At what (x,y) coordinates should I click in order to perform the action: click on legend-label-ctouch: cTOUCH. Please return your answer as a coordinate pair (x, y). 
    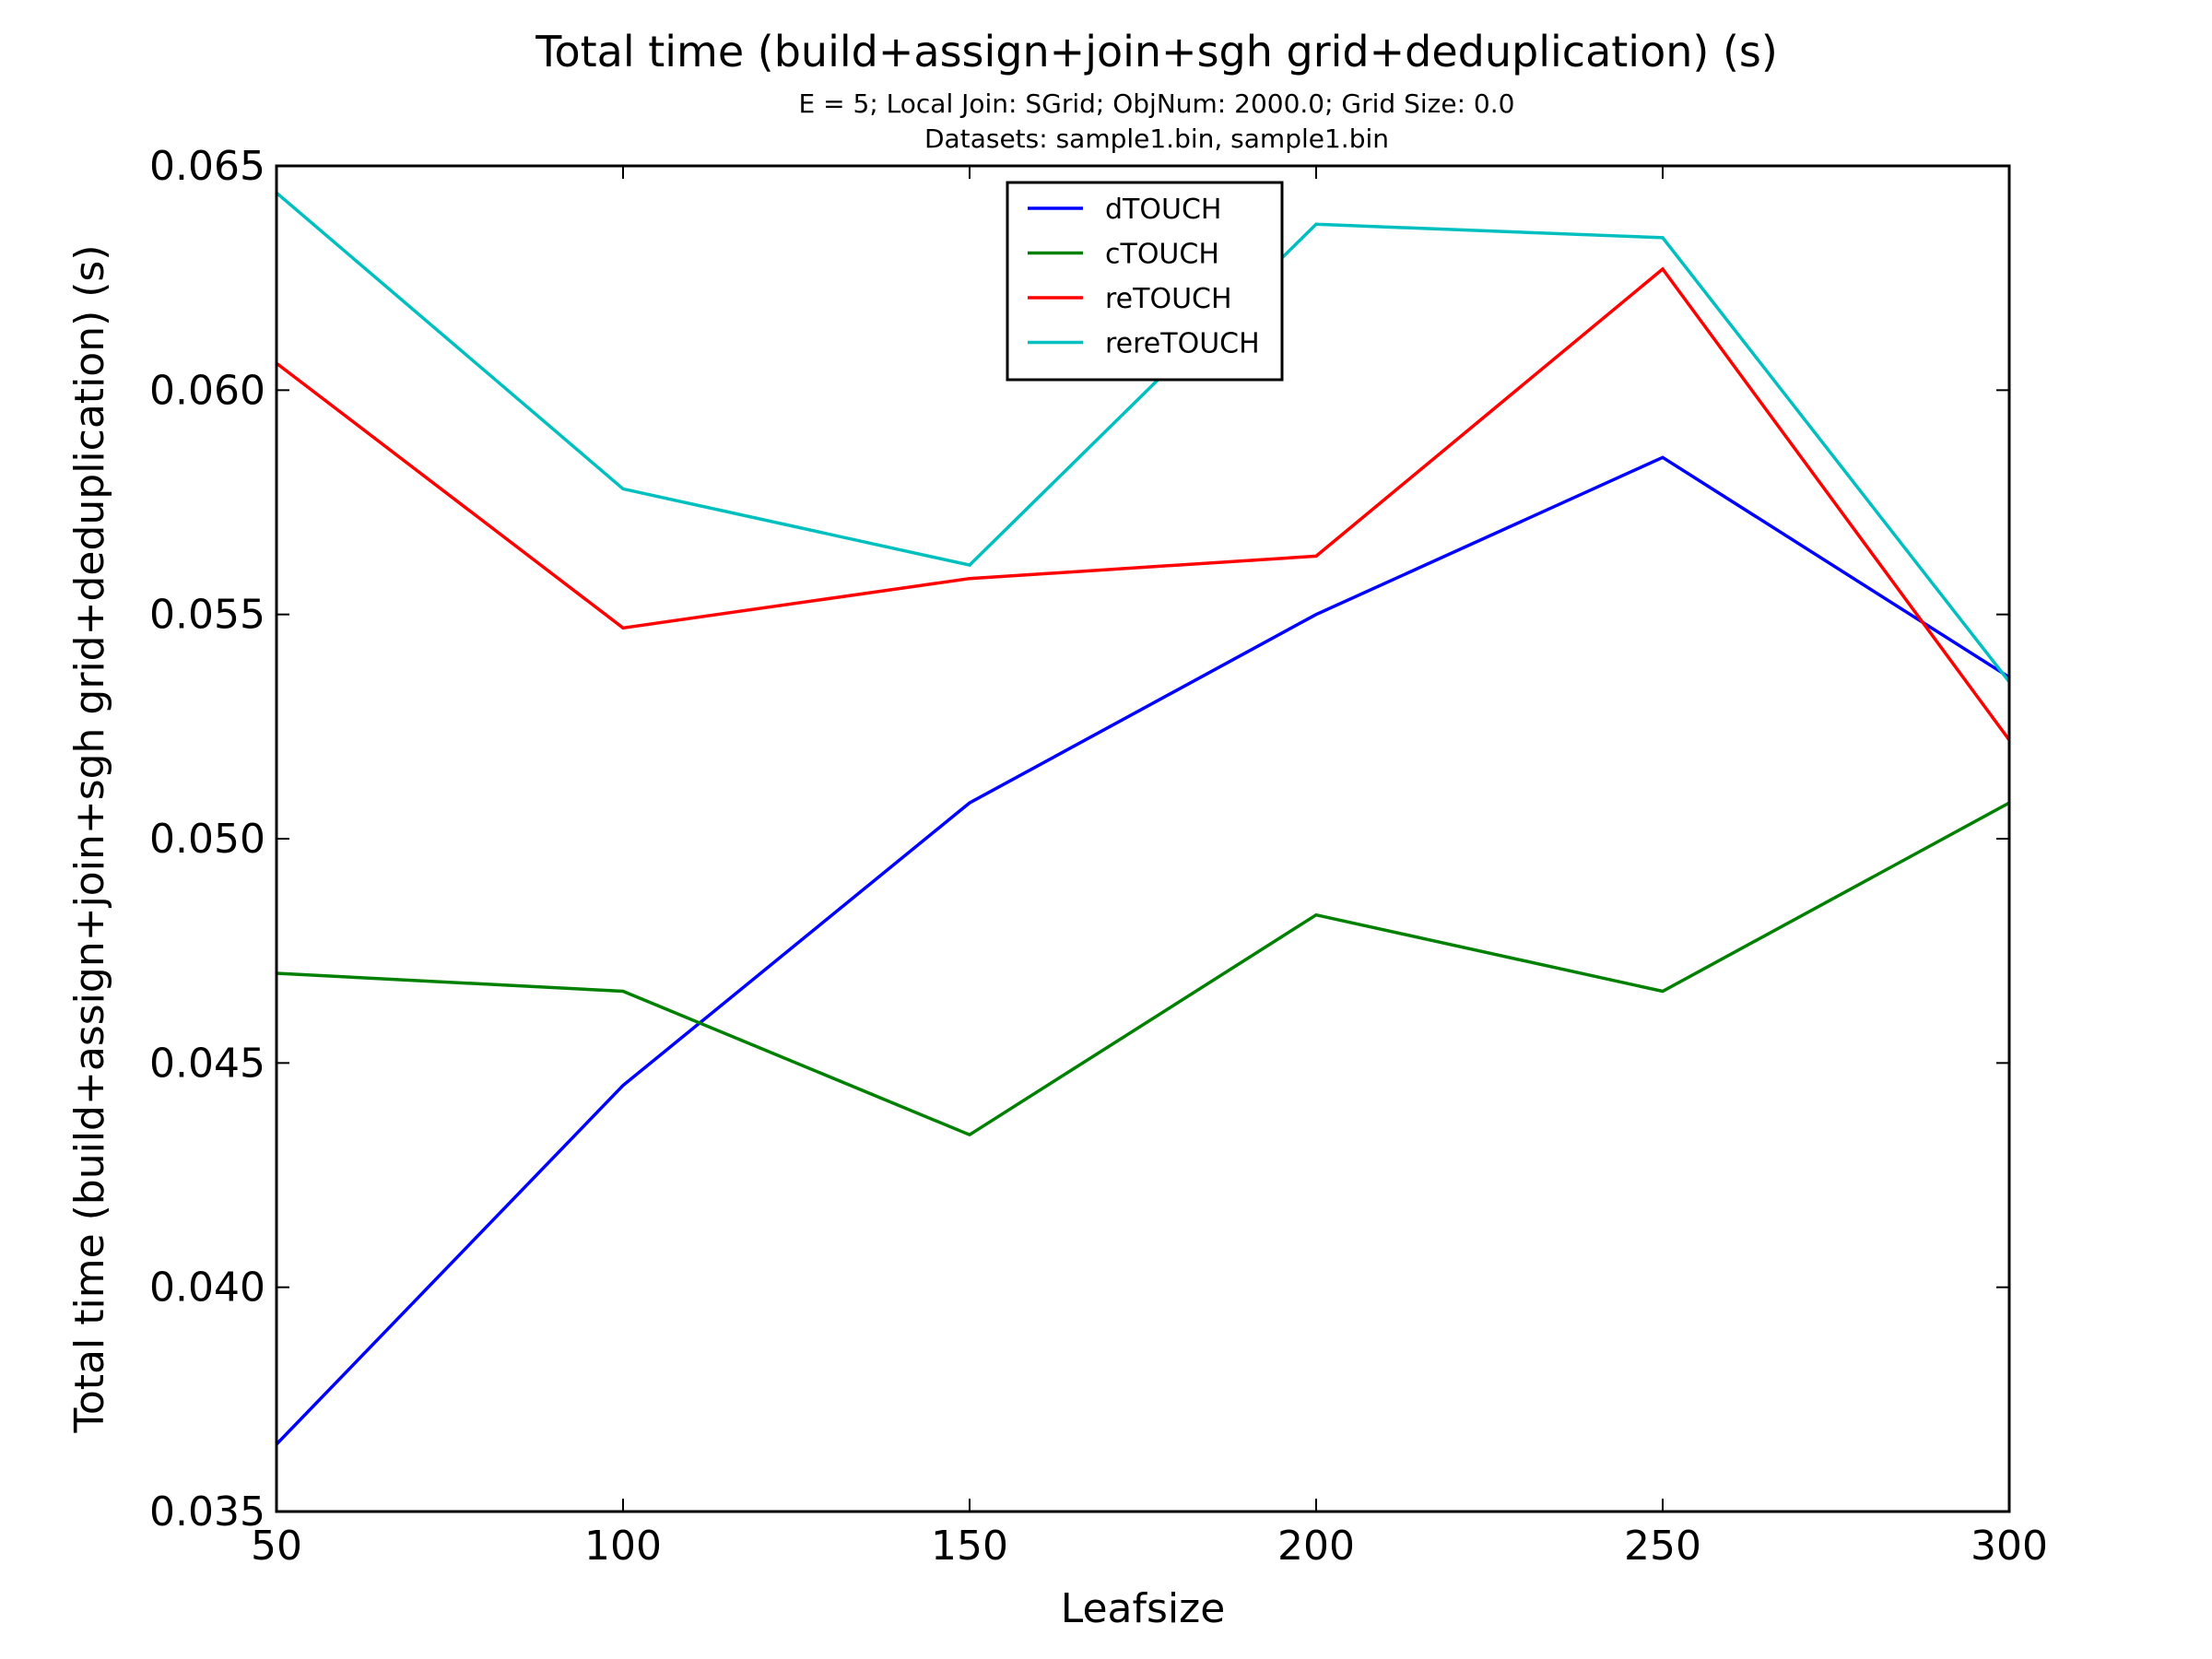
    Looking at the image, I should click on (1162, 255).